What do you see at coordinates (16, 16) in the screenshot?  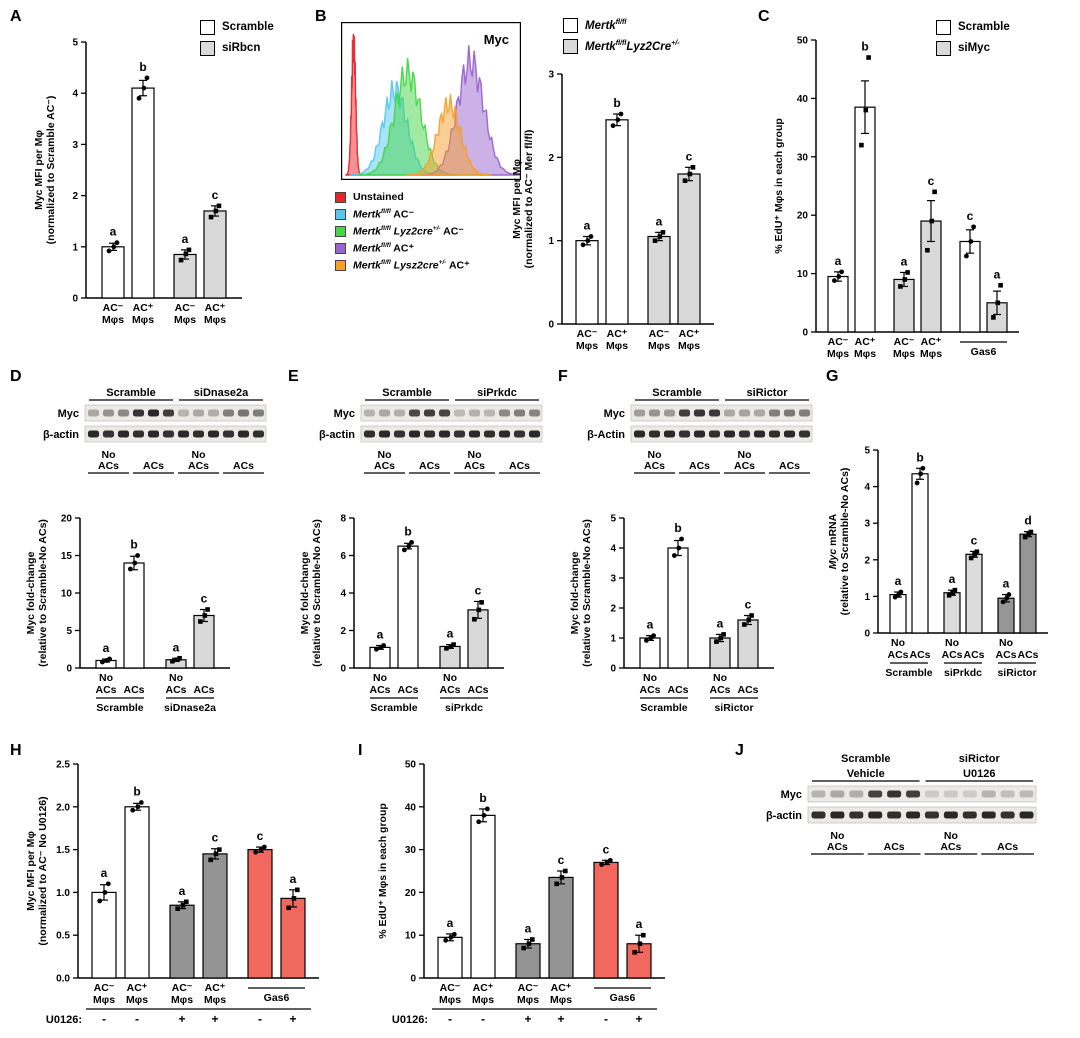 I see `panel-letter-A: A` at bounding box center [16, 16].